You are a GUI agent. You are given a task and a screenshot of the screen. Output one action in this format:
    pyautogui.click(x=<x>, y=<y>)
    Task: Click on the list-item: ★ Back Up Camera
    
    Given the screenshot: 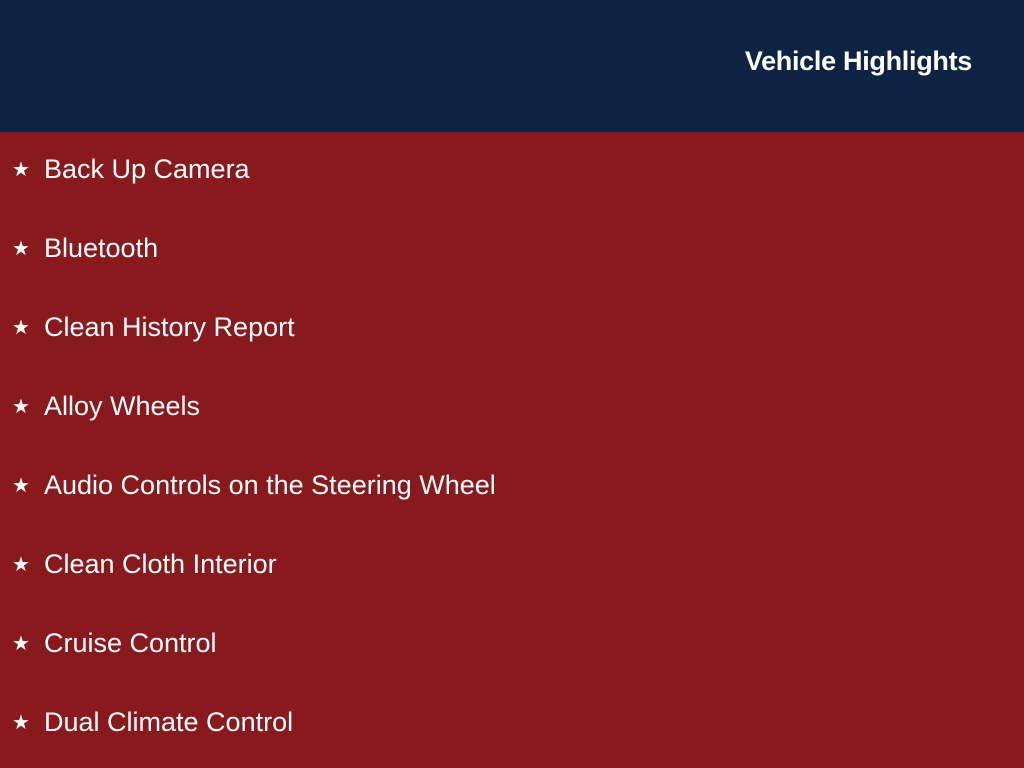 What is the action you would take?
    pyautogui.click(x=512, y=169)
    